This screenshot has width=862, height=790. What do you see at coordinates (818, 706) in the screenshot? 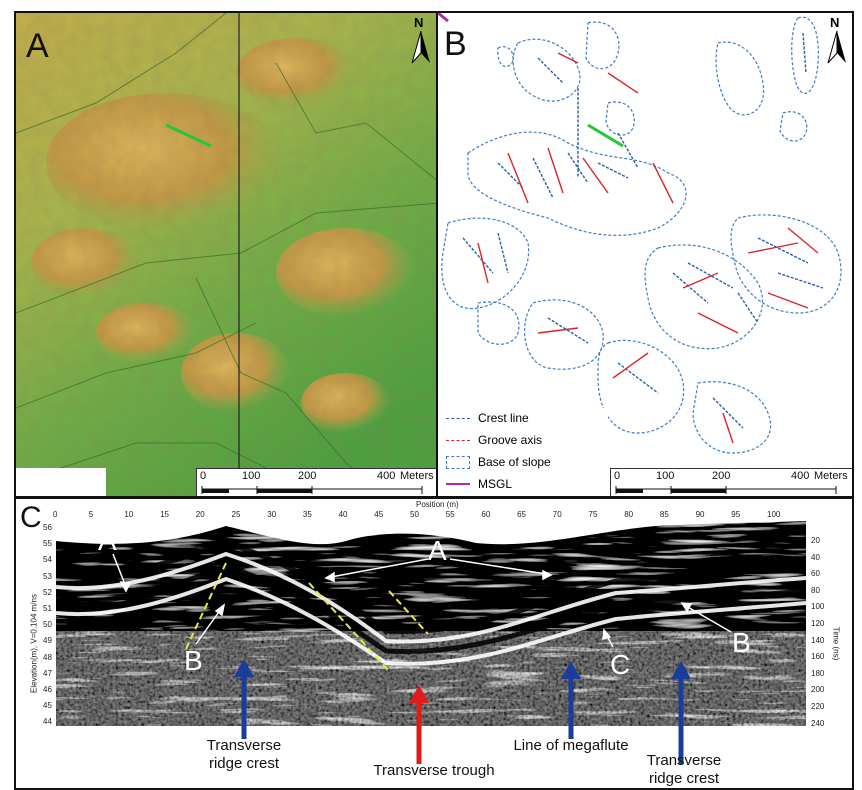
I see `time-tick: 220` at bounding box center [818, 706].